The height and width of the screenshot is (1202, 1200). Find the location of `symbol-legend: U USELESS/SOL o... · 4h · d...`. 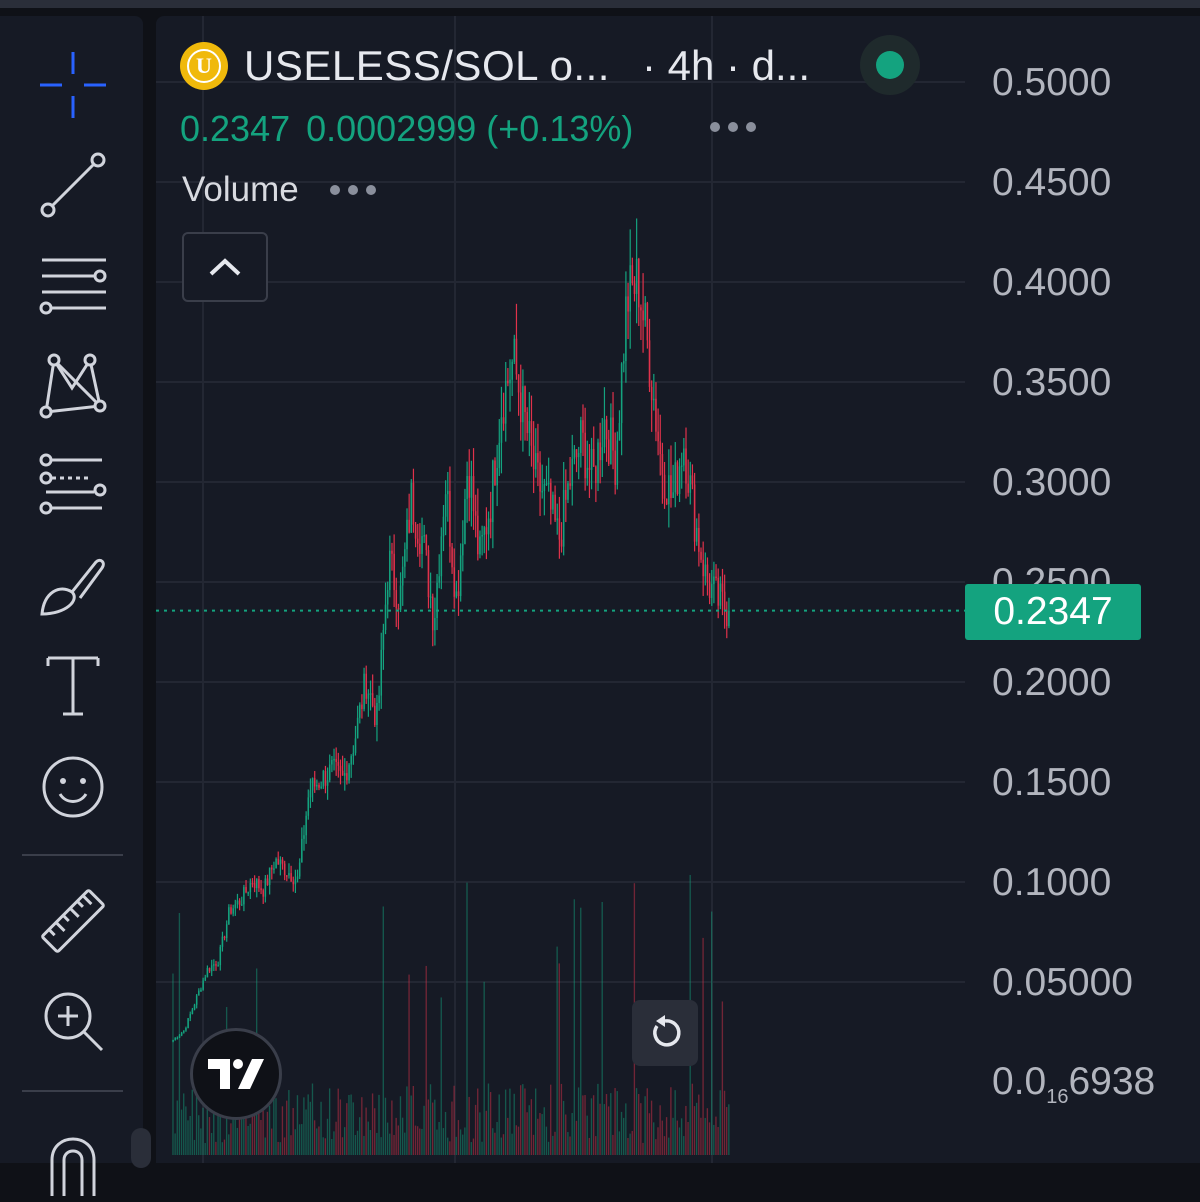

symbol-legend: U USELESS/SOL o... · 4h · d... is located at coordinates (495, 66).